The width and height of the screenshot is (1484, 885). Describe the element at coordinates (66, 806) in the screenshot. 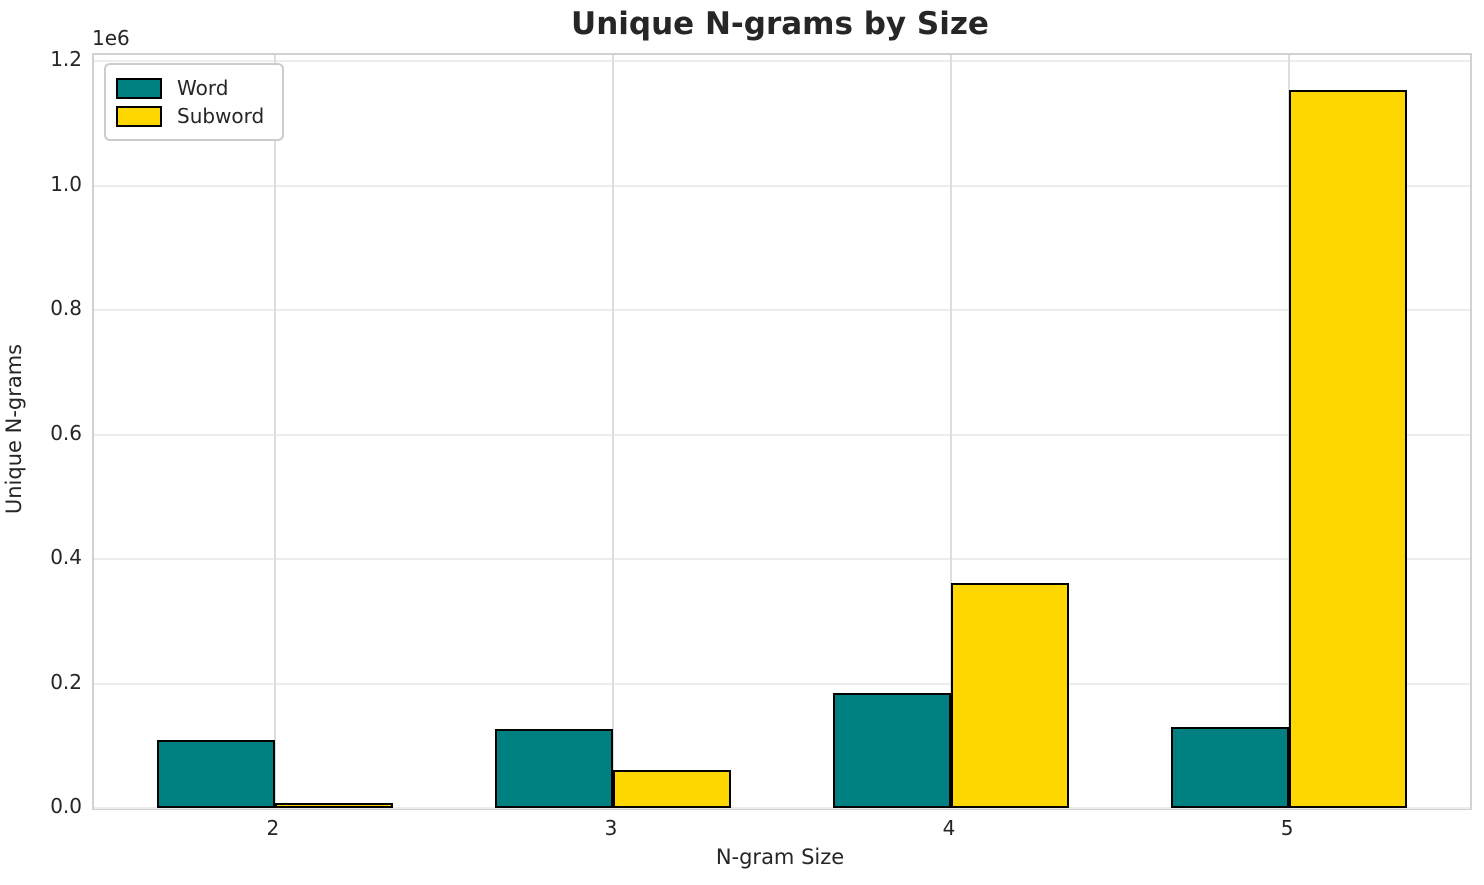

I see `ytick-0.0: 0.0` at that location.